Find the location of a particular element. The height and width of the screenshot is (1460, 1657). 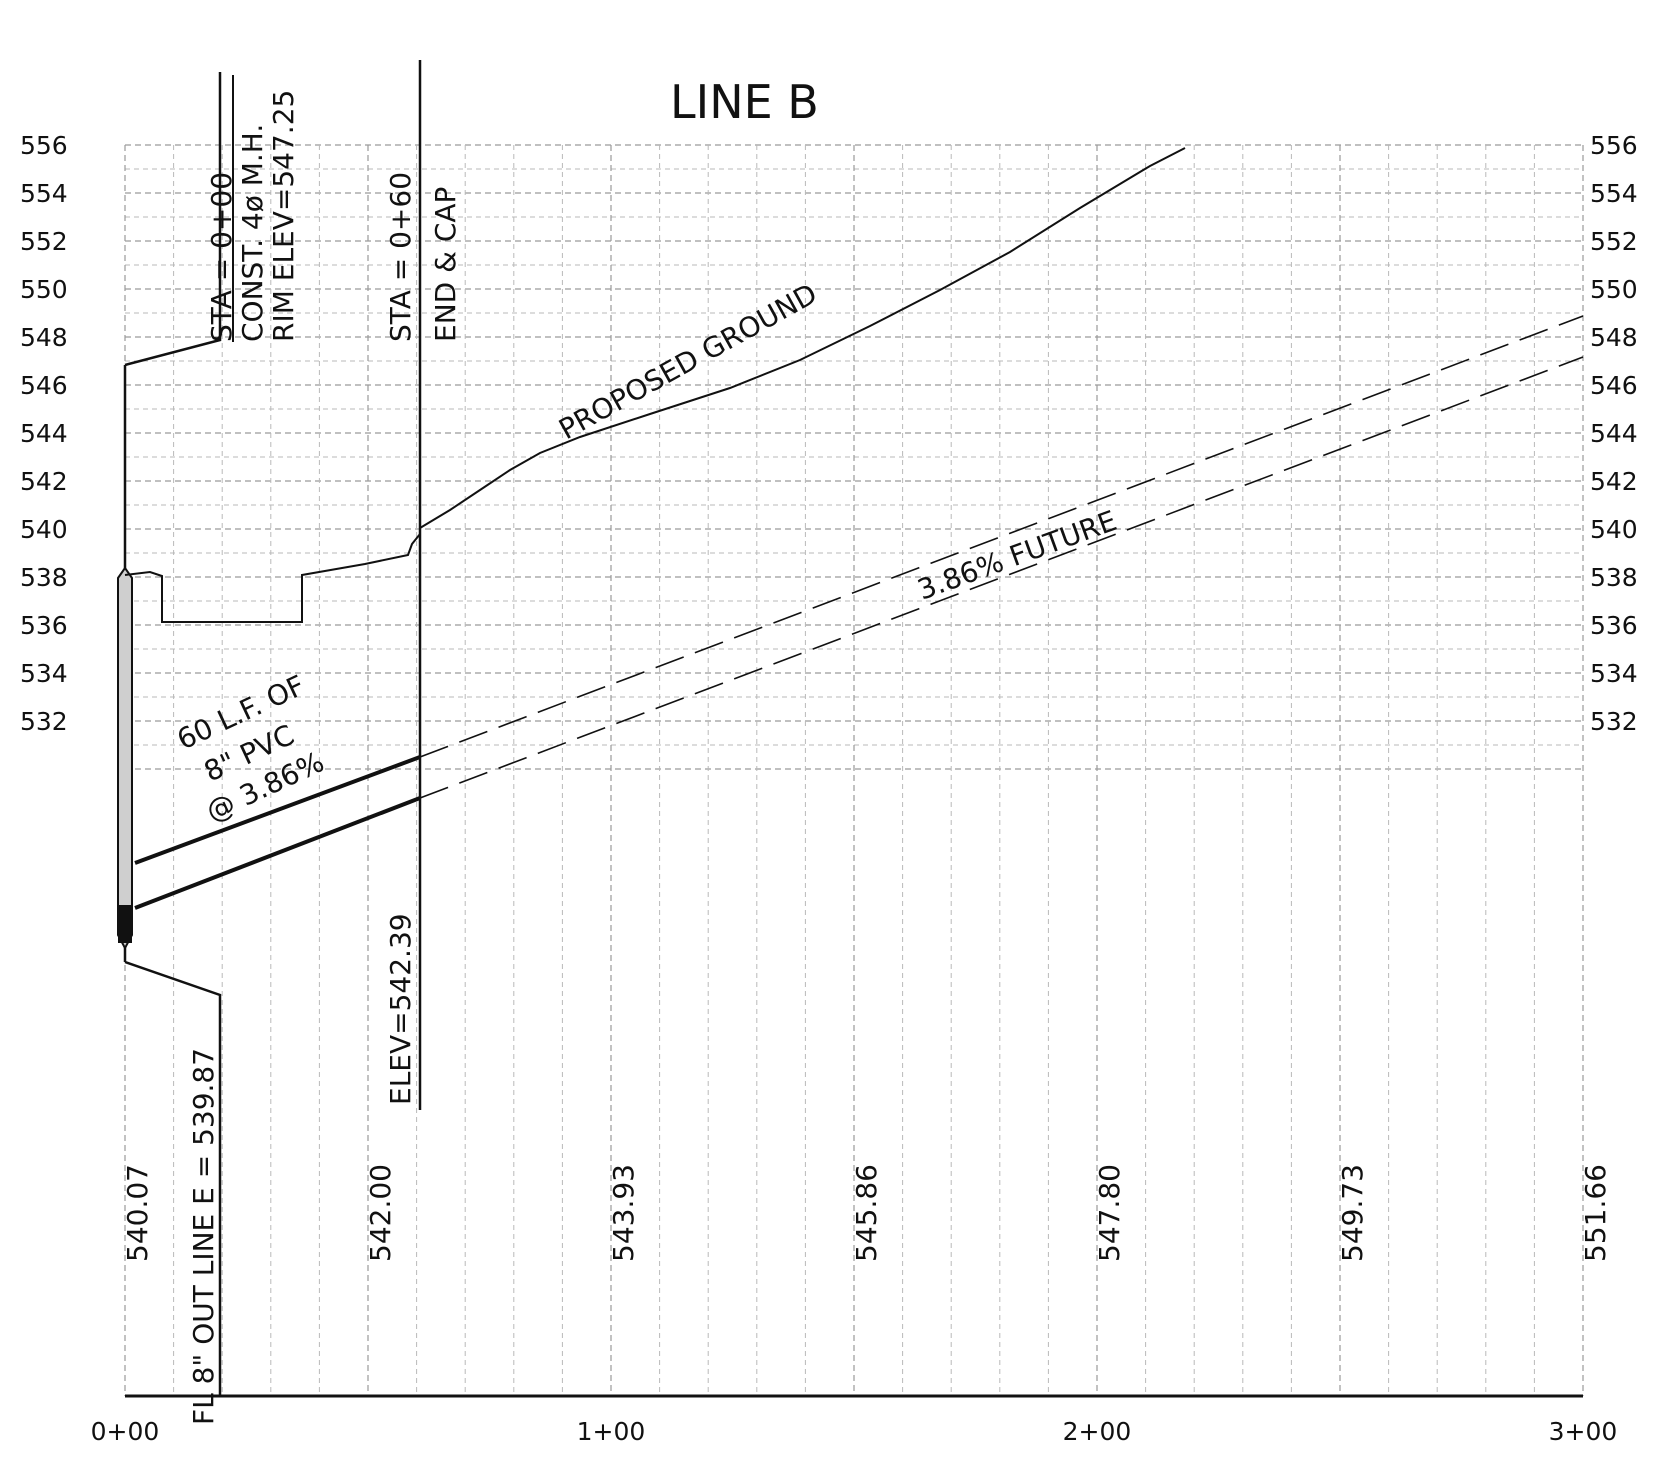

right-elevation-tick: 532 is located at coordinates (1614, 721).